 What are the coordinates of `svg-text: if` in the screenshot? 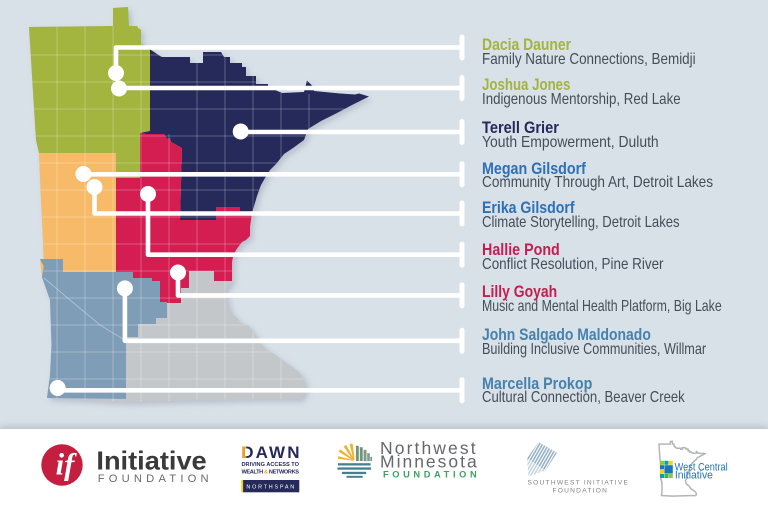 It's located at (66, 465).